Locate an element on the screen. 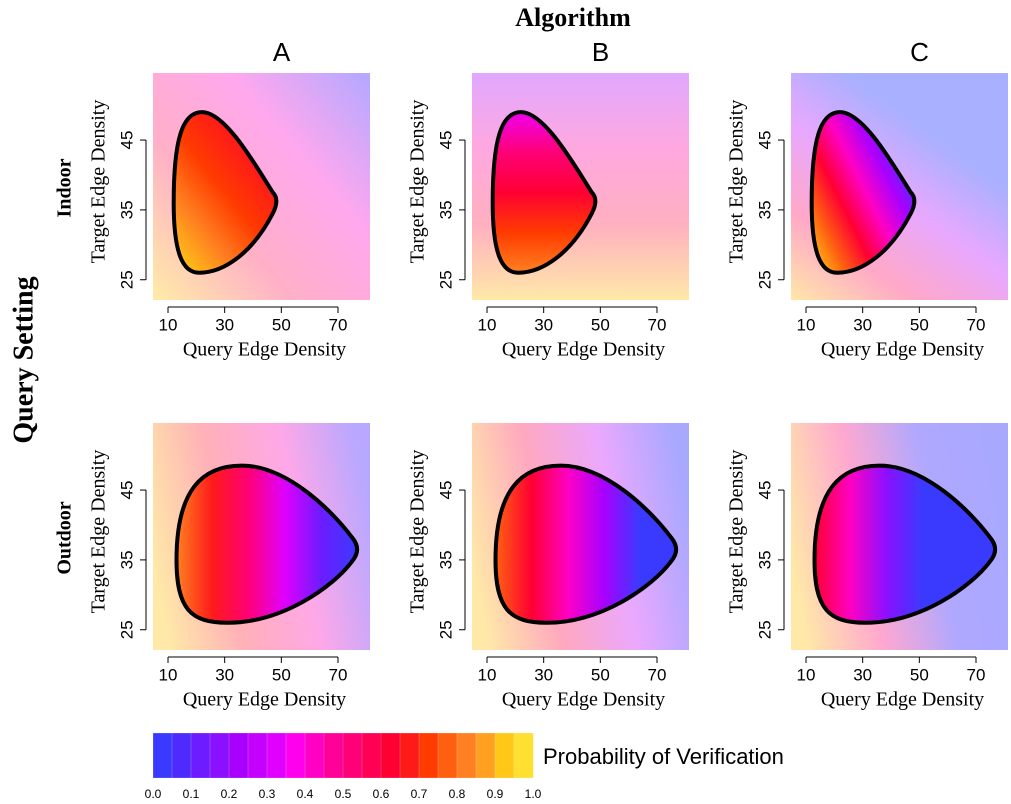  colorbar-tick-label: 0.1 is located at coordinates (191, 794).